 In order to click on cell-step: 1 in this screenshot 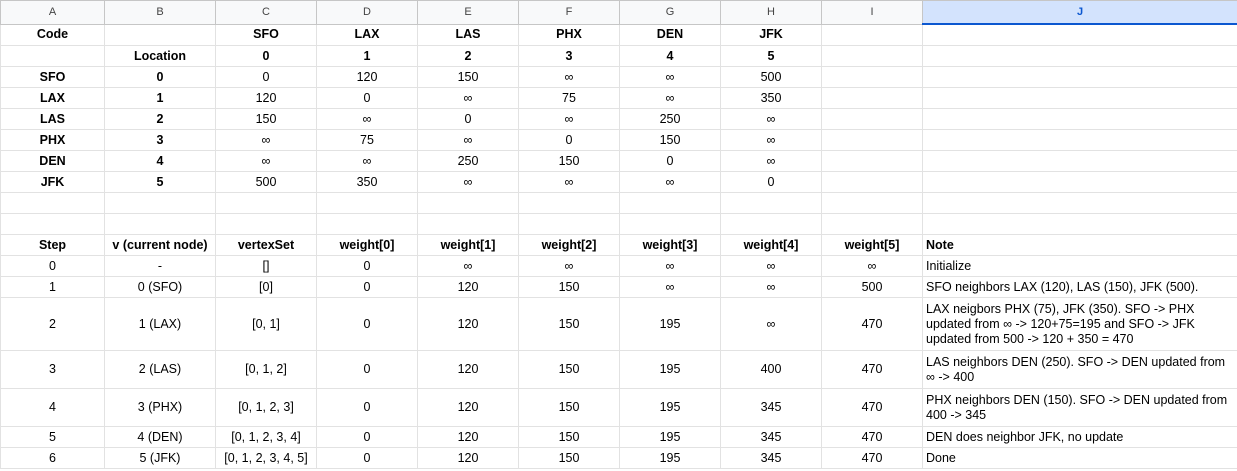, I will do `click(52, 287)`.